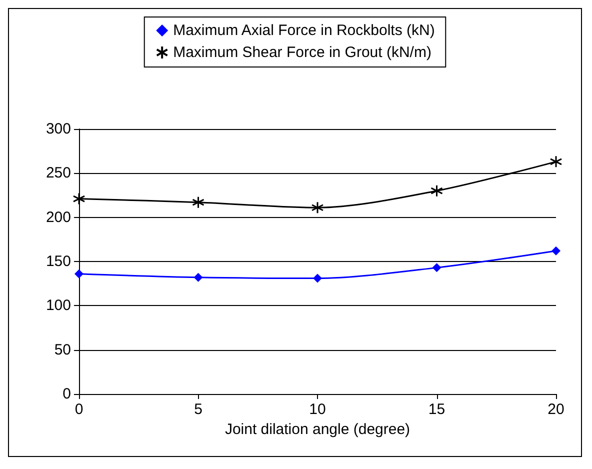 The width and height of the screenshot is (592, 469). I want to click on x-axis-title: Joint dilation angle (degree), so click(317, 429).